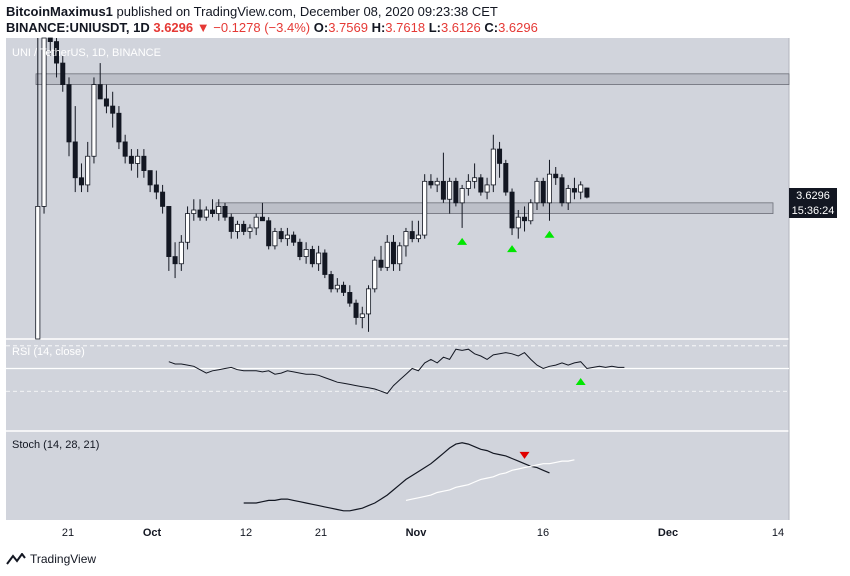  What do you see at coordinates (824, 243) in the screenshot?
I see `price-tick-label: 3.0000` at bounding box center [824, 243].